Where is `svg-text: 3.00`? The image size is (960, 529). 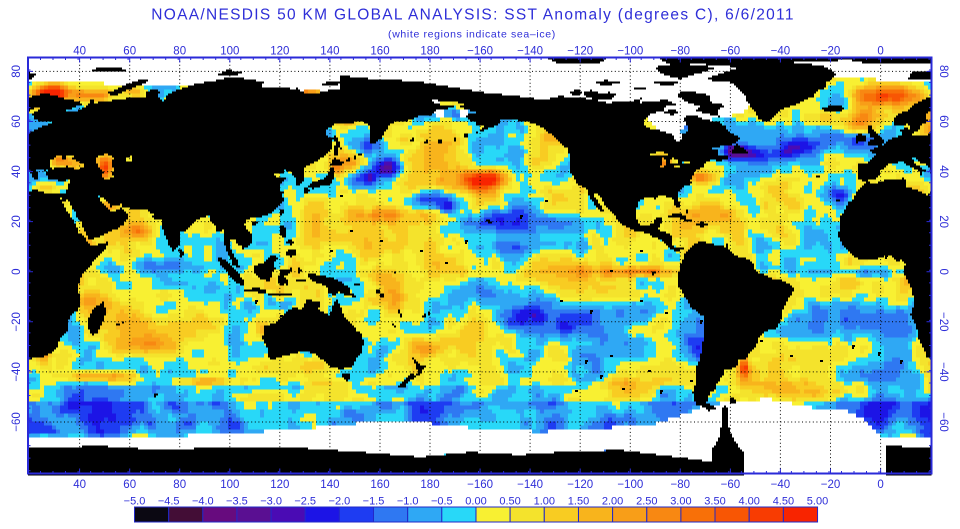 svg-text: 3.00 is located at coordinates (680, 502).